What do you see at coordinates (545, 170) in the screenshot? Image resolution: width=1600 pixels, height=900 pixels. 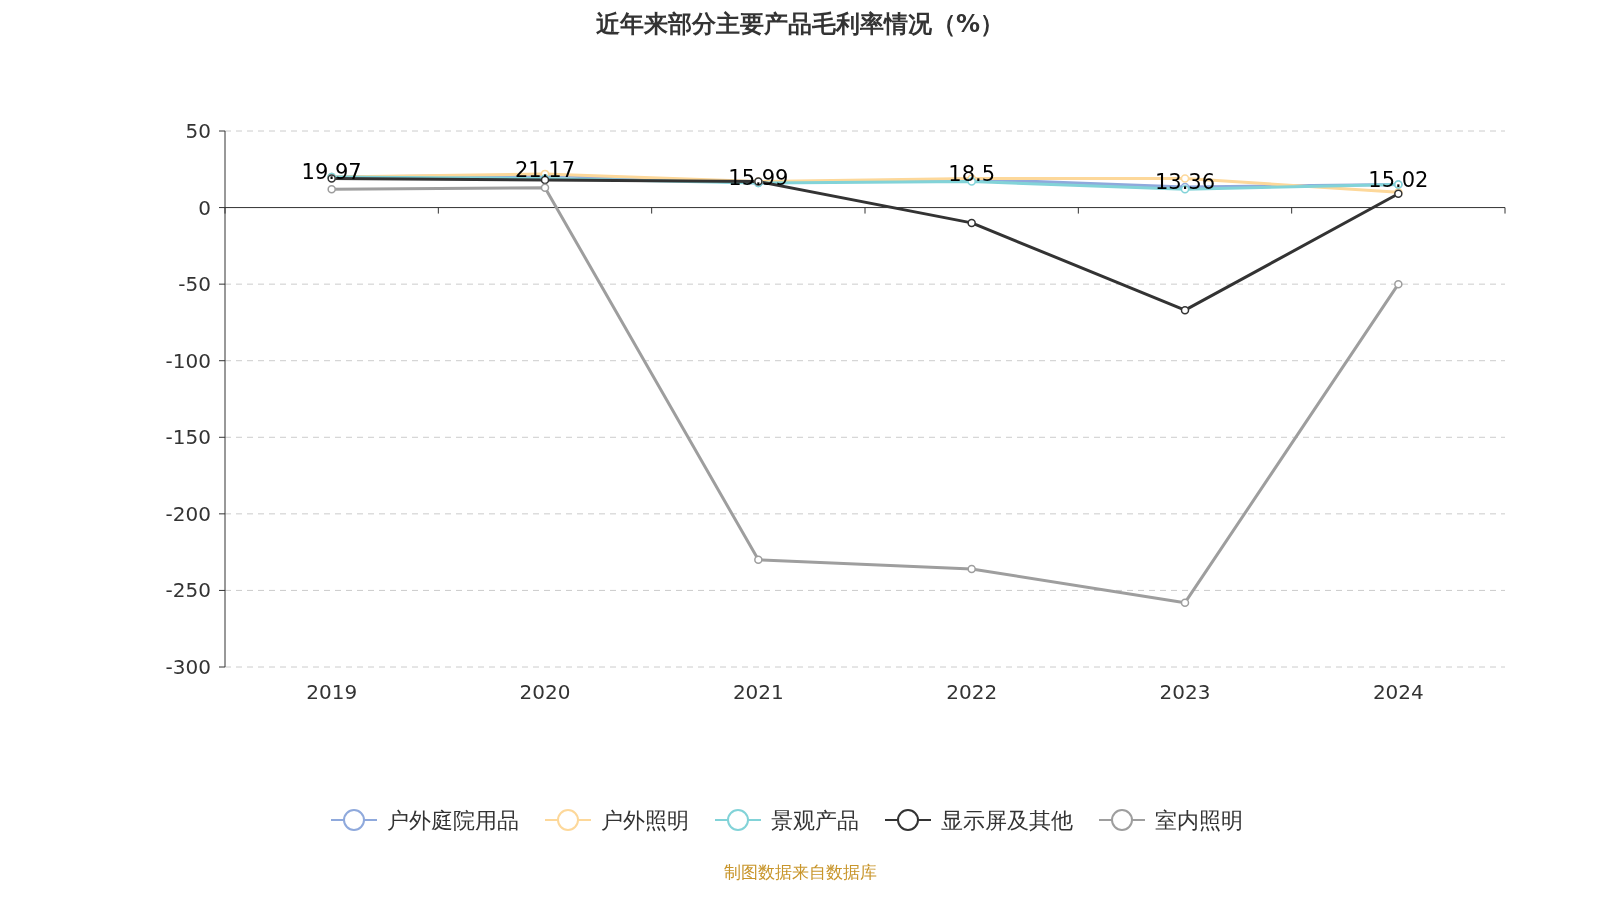 I see `data-label: 21.17` at bounding box center [545, 170].